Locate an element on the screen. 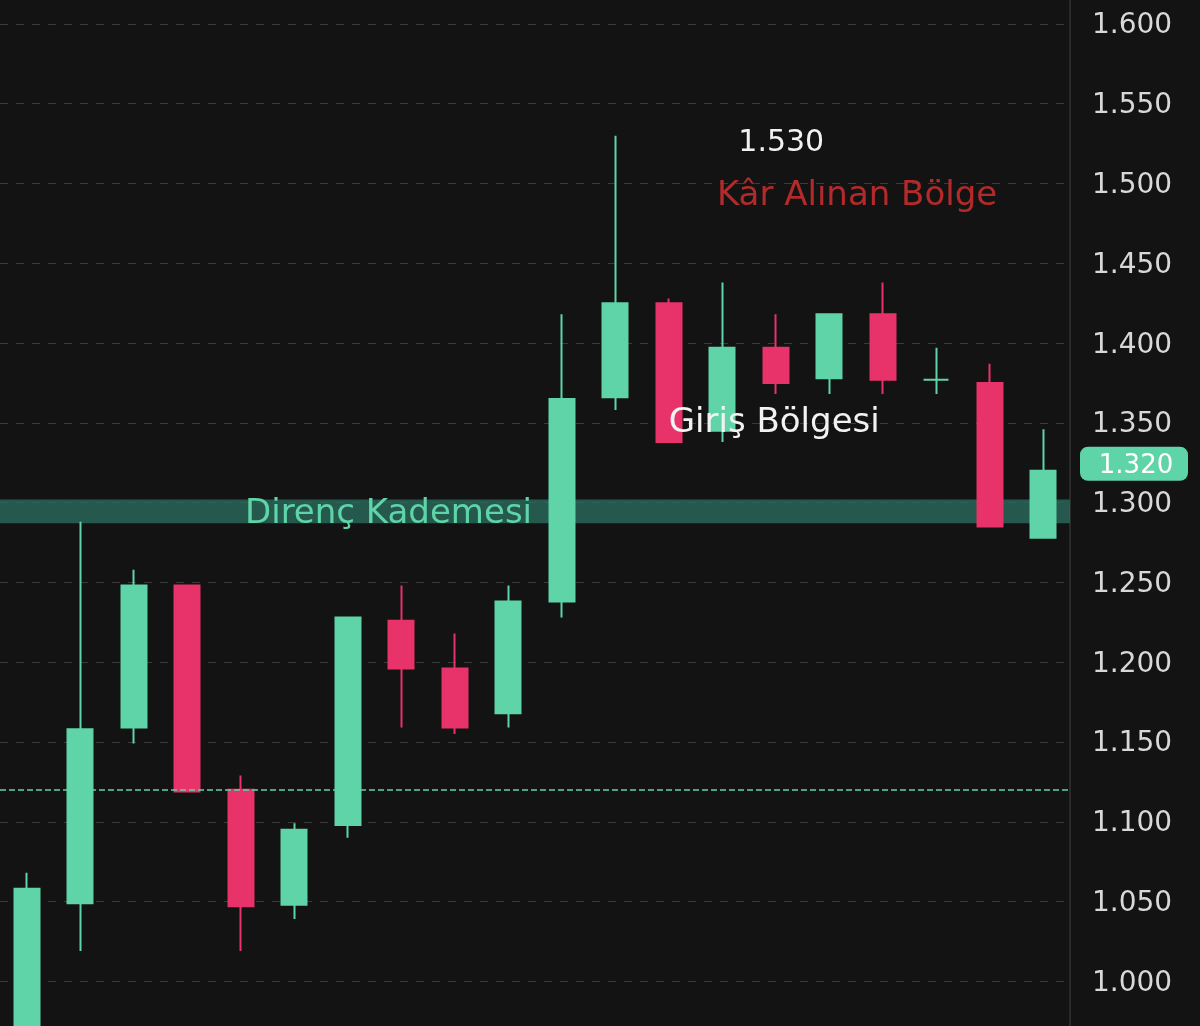 This screenshot has width=1200, height=1026. annotation: Giriş Bölgesi is located at coordinates (774, 419).